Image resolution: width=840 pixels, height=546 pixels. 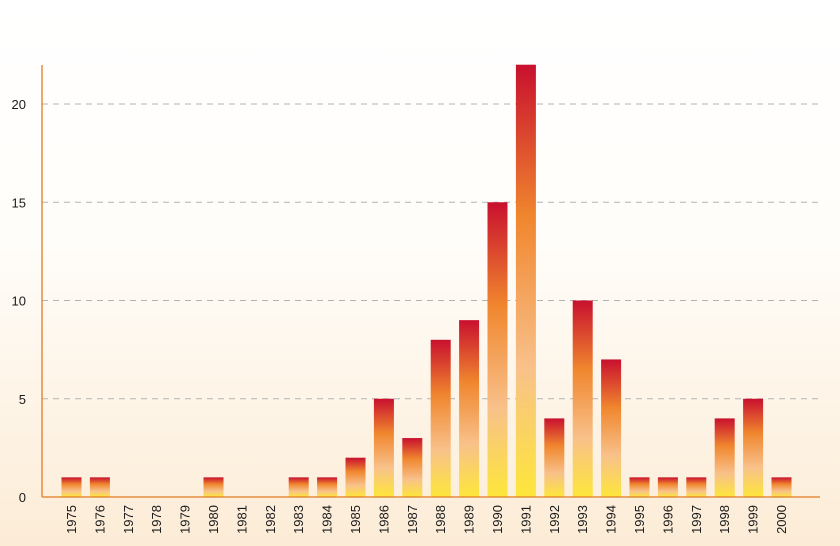 What do you see at coordinates (781, 519) in the screenshot?
I see `x-tick-label-2000: 2000` at bounding box center [781, 519].